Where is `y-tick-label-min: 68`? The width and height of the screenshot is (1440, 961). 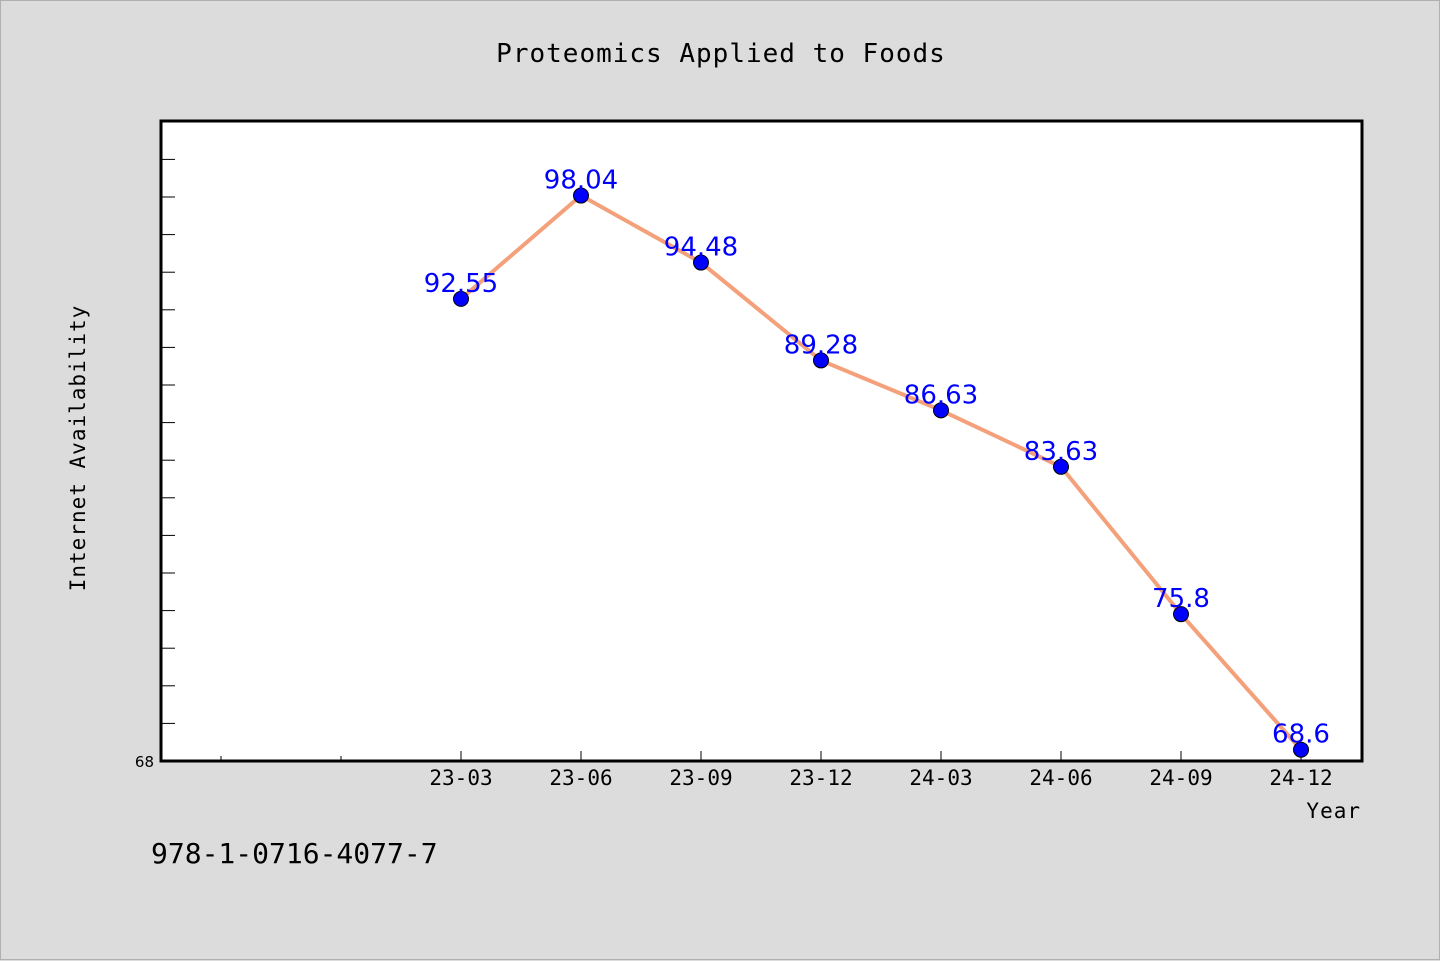 y-tick-label-min: 68 is located at coordinates (144, 762).